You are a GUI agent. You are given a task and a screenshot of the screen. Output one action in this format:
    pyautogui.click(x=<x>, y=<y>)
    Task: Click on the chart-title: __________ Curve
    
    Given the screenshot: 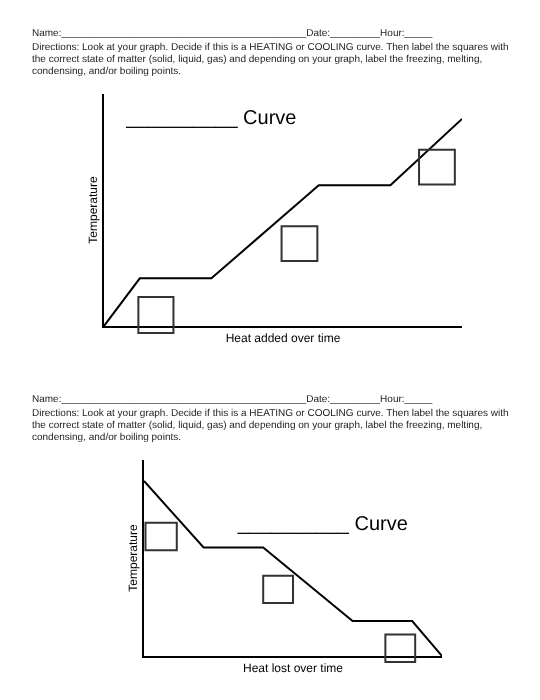 What is the action you would take?
    pyautogui.click(x=211, y=119)
    